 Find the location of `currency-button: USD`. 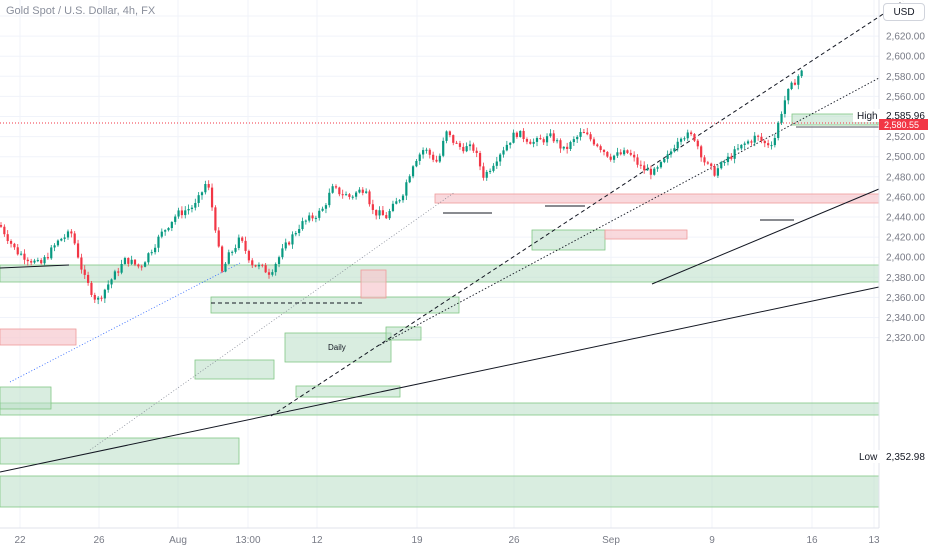

currency-button: USD is located at coordinates (904, 12).